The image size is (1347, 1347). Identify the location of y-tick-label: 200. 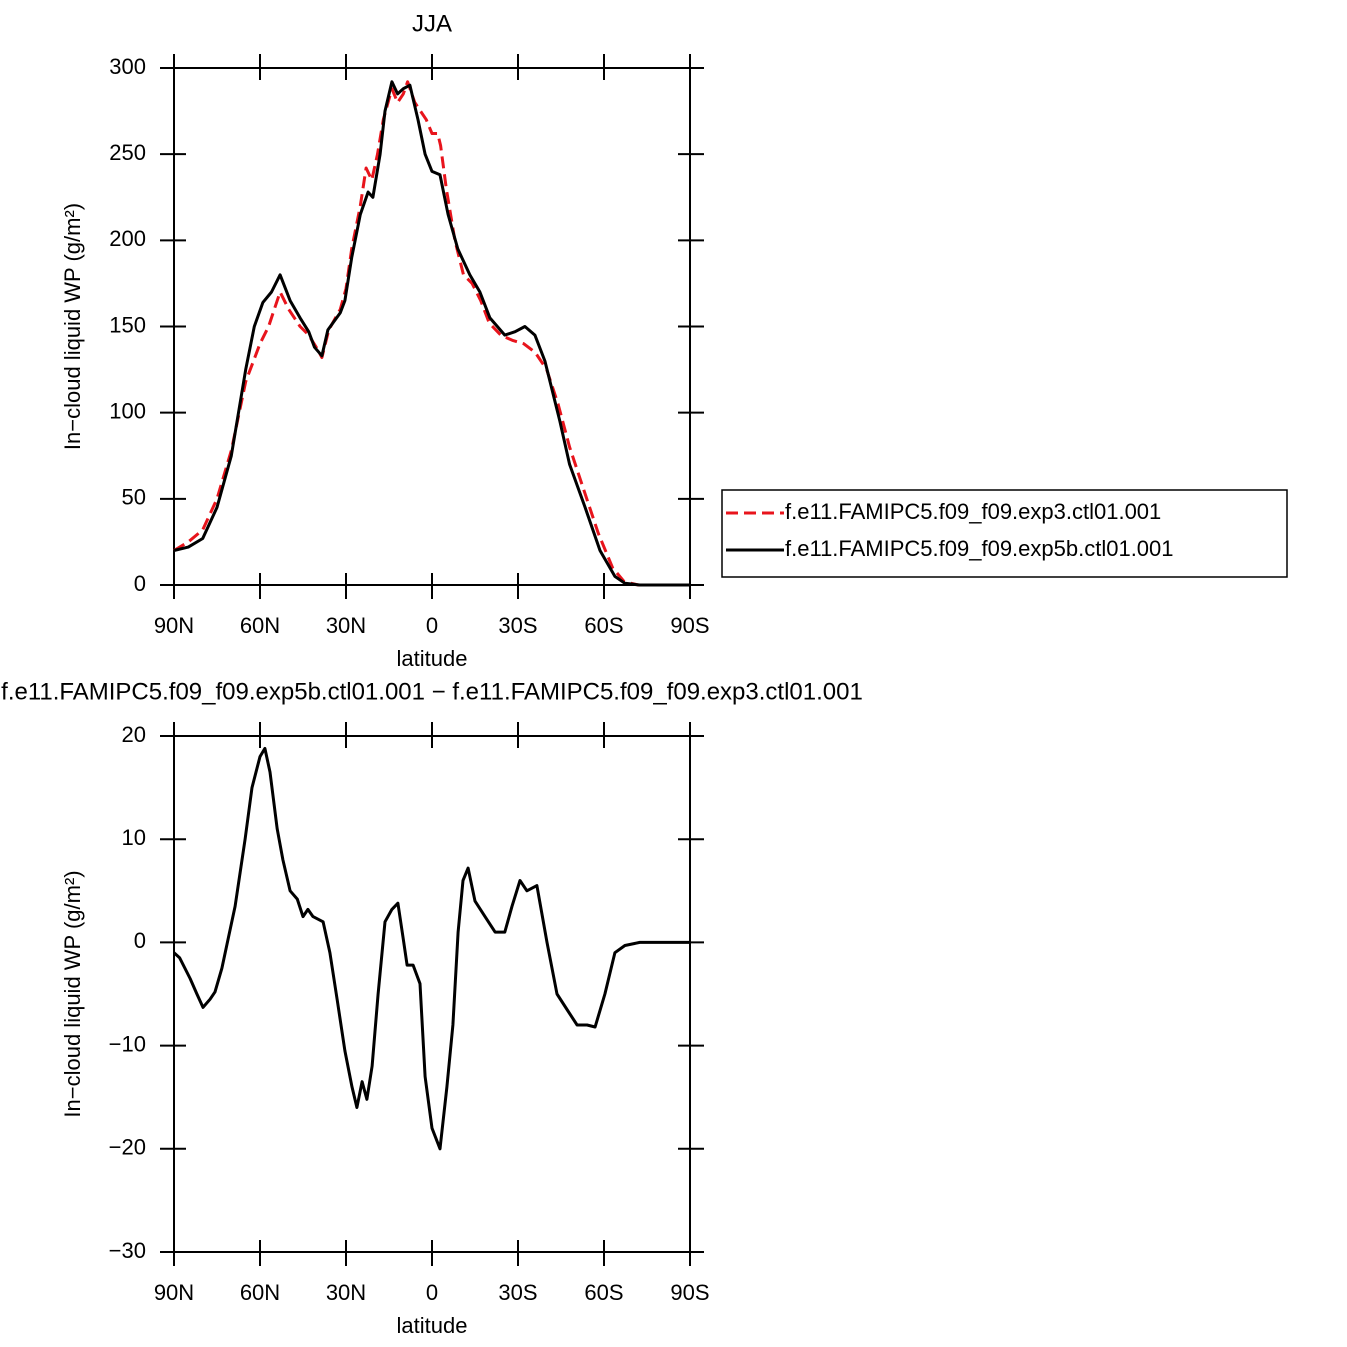
(127, 238).